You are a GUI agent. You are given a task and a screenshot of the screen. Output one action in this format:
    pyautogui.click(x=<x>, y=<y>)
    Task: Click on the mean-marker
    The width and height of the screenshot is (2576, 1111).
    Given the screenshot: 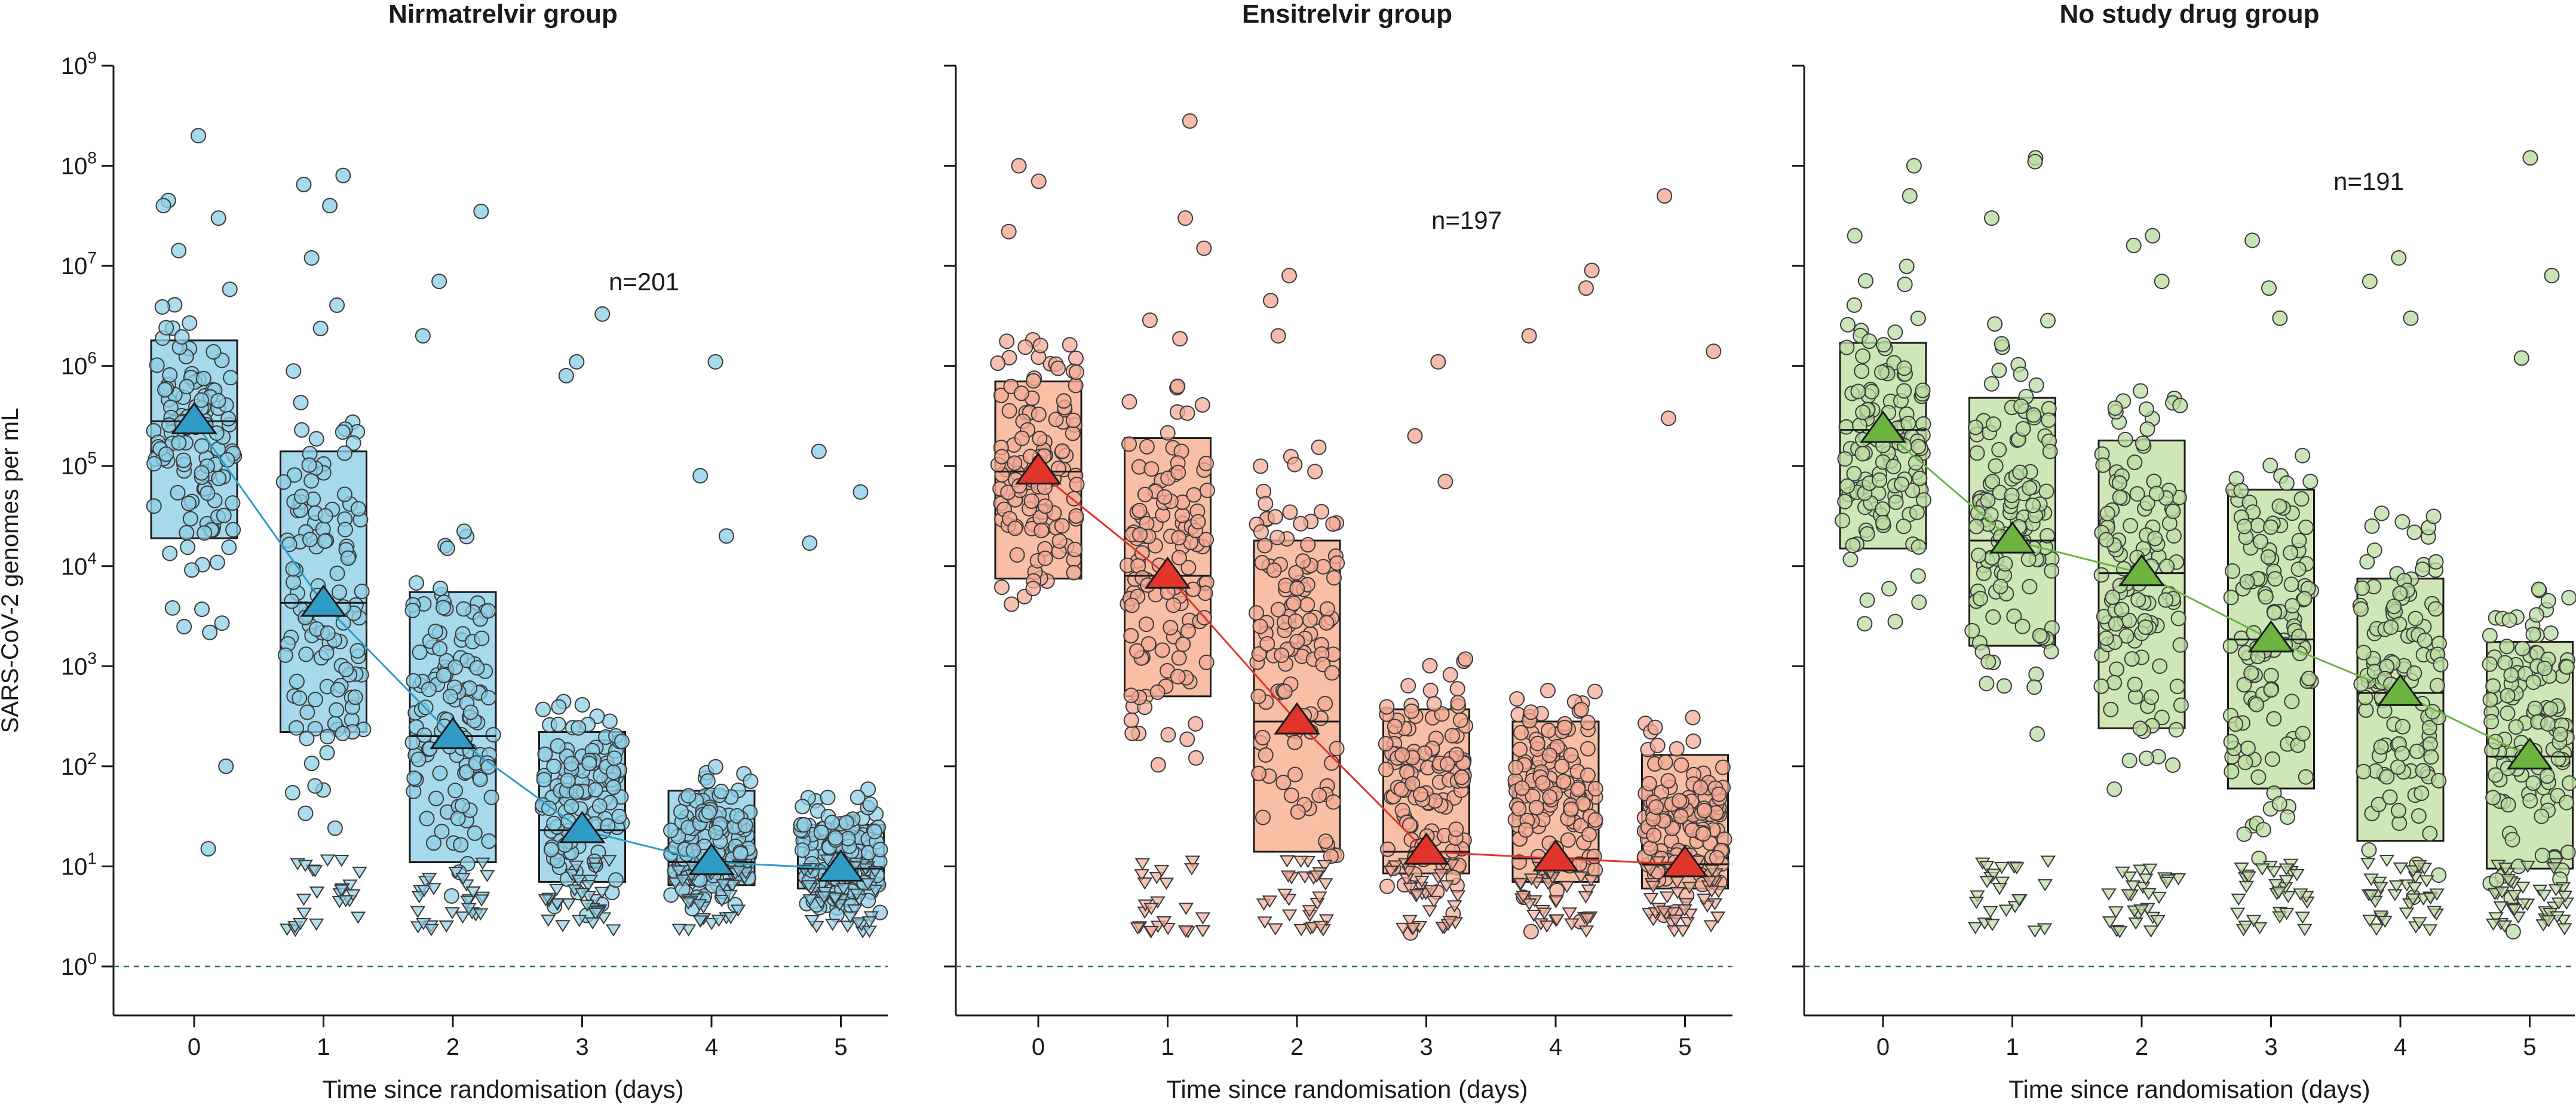 What is the action you would take?
    pyautogui.click(x=2141, y=570)
    